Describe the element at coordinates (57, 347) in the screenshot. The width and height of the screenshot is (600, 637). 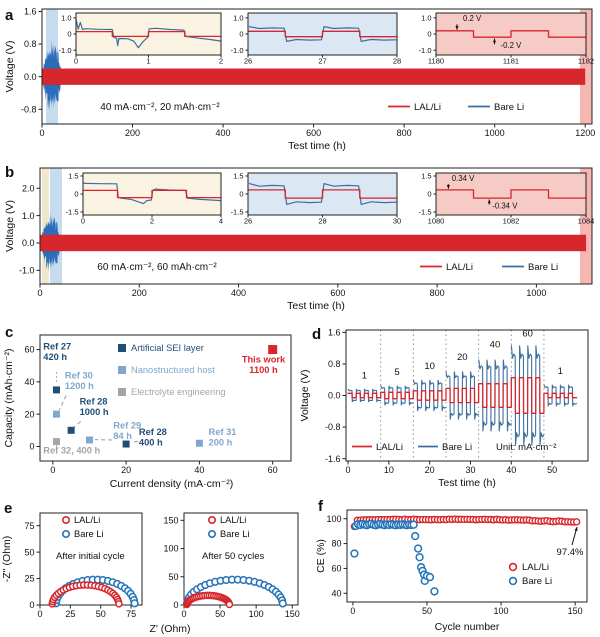
I see `svg-text: Ref 27` at that location.